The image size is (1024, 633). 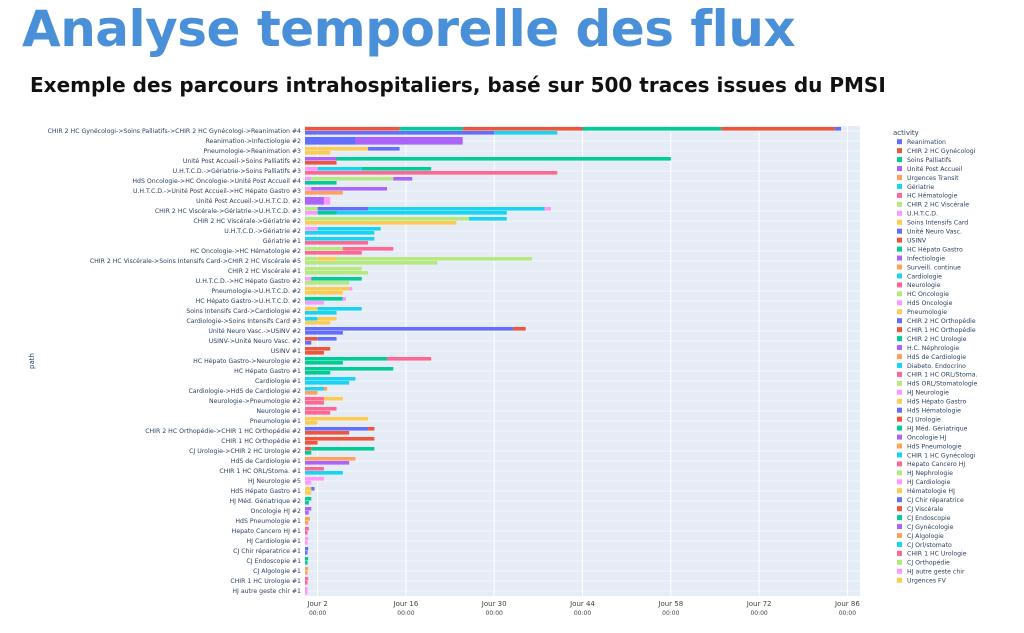 I want to click on legend-item: Neurologie, so click(x=919, y=285).